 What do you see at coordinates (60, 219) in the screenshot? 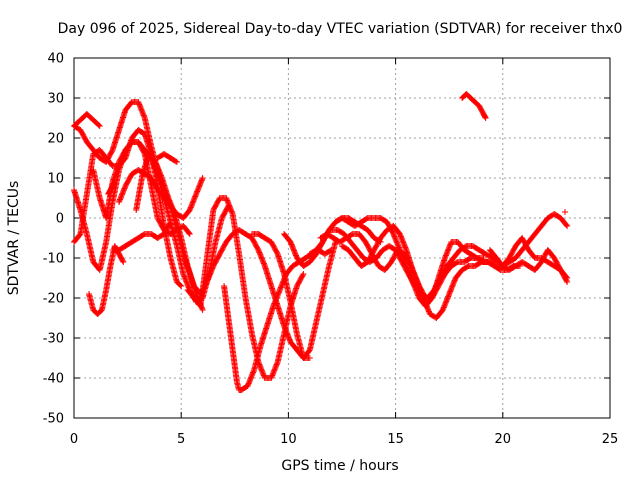
I see `y-tick-label: 0` at bounding box center [60, 219].